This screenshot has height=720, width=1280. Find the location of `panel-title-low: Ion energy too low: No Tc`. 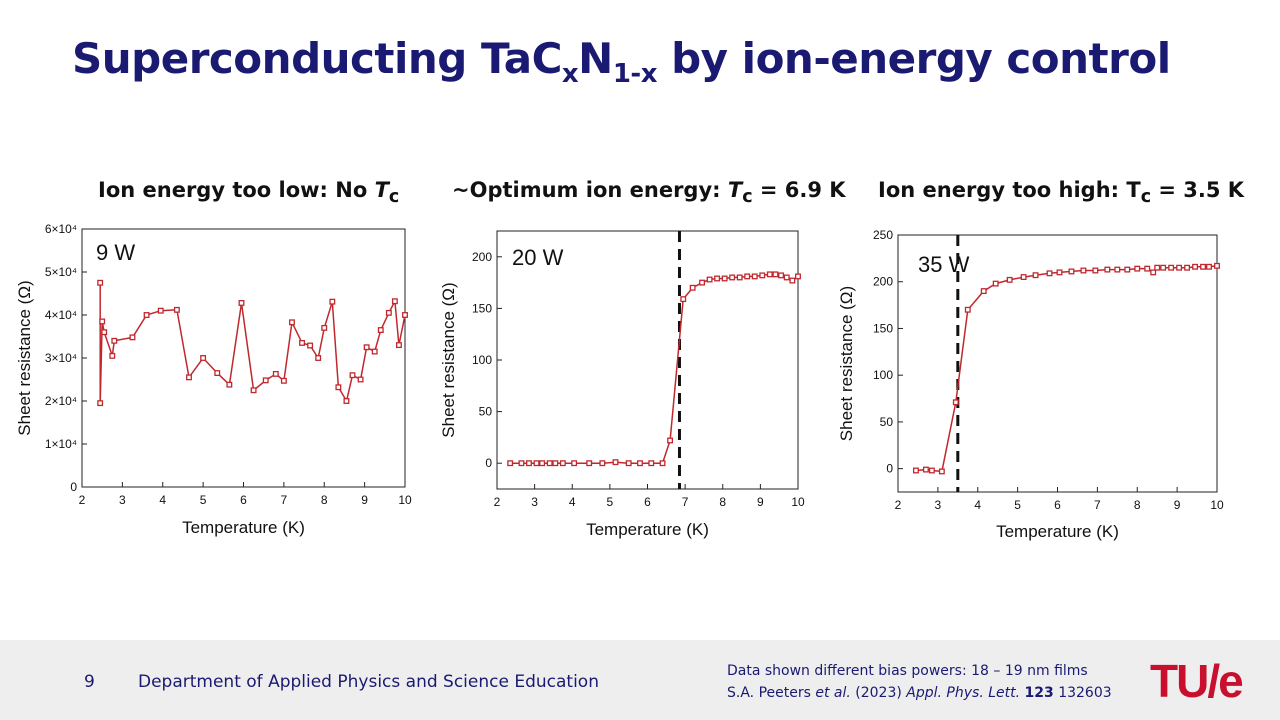

panel-title-low: Ion energy too low: No Tc is located at coordinates (248, 192).